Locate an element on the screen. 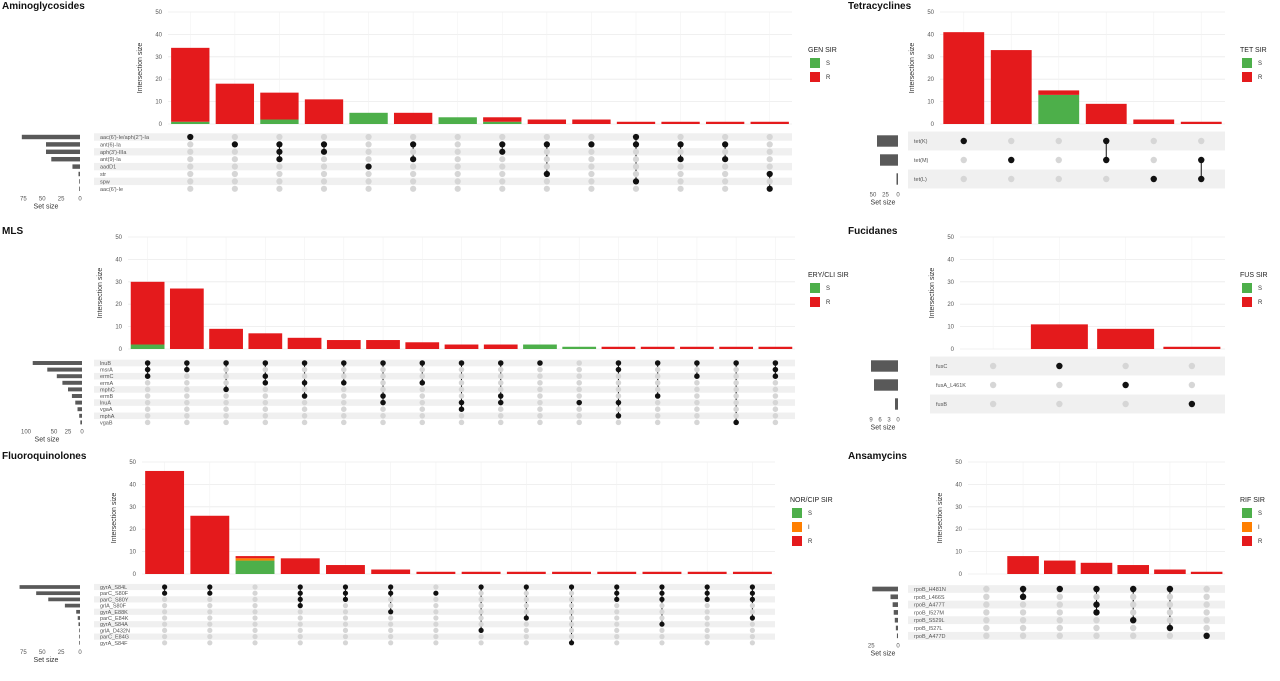 The width and height of the screenshot is (1280, 681). panel-title: MLS is located at coordinates (12, 231).